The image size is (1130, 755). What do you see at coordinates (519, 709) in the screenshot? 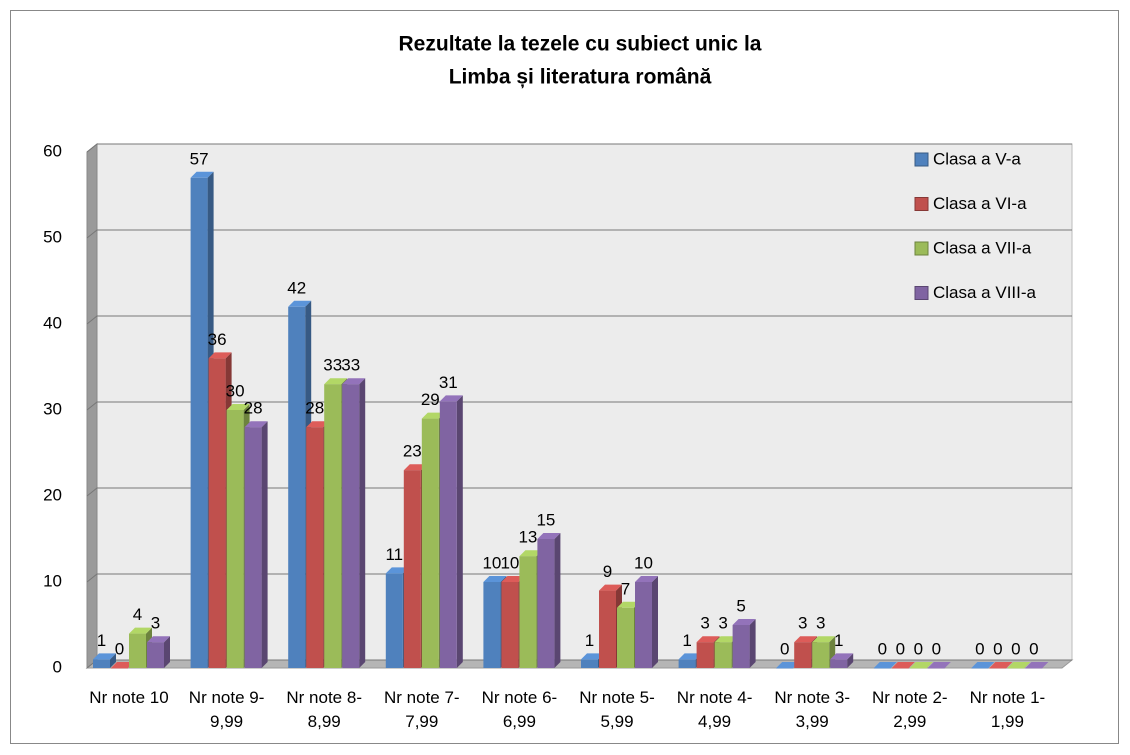
I see `x-tick-label: Nr note 6-6,99` at bounding box center [519, 709].